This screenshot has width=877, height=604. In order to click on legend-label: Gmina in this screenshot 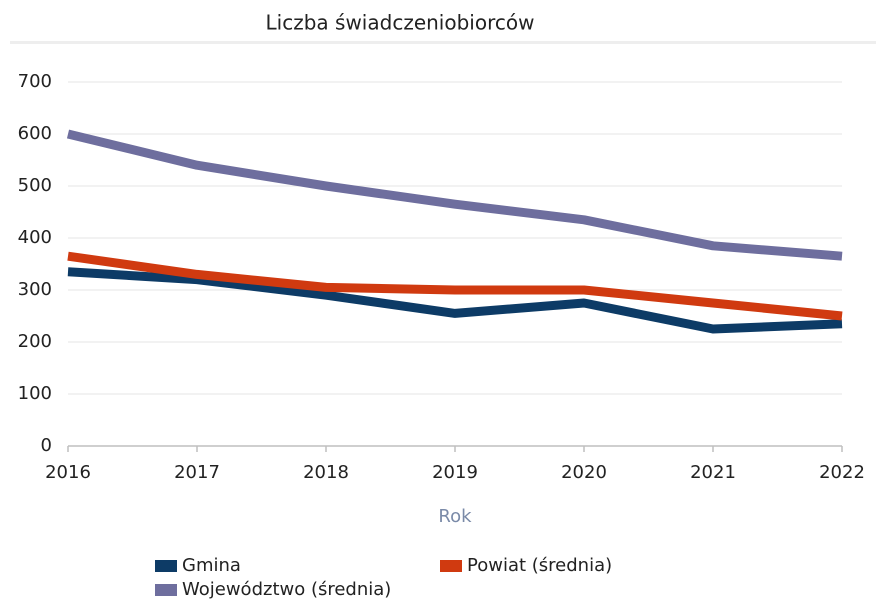, I will do `click(211, 565)`.